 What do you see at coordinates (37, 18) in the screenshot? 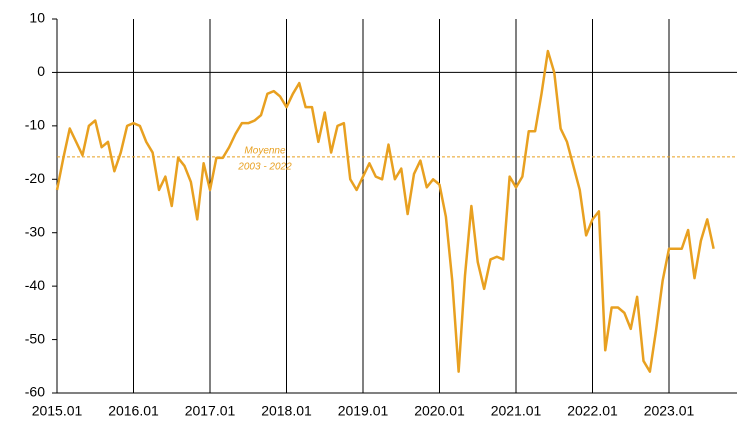
I see `y-tick-label: 10` at bounding box center [37, 18].